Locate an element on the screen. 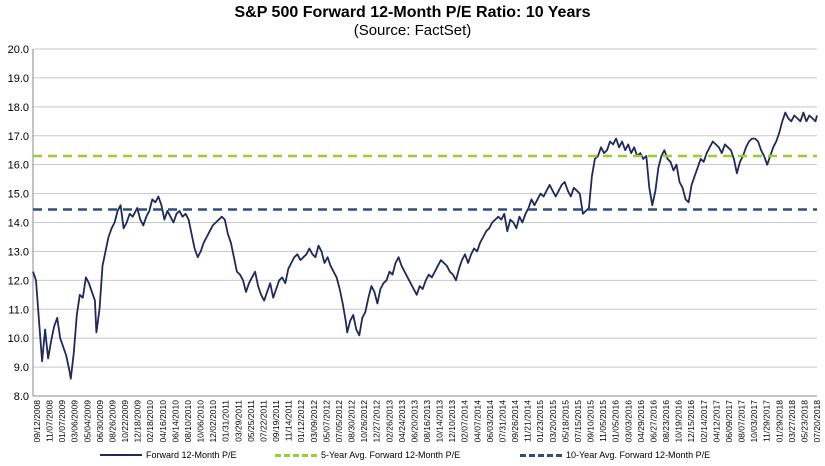 This screenshot has height=466, width=825. x-tick-label: 03/29/2011 is located at coordinates (238, 421).